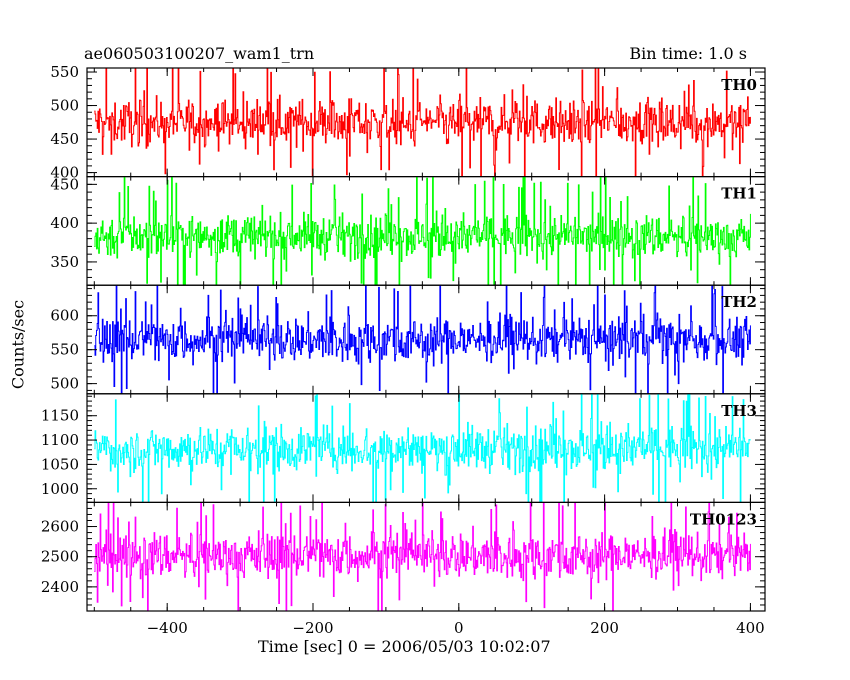 The height and width of the screenshot is (680, 850). What do you see at coordinates (750, 628) in the screenshot?
I see `x-tick-label: 400` at bounding box center [750, 628].